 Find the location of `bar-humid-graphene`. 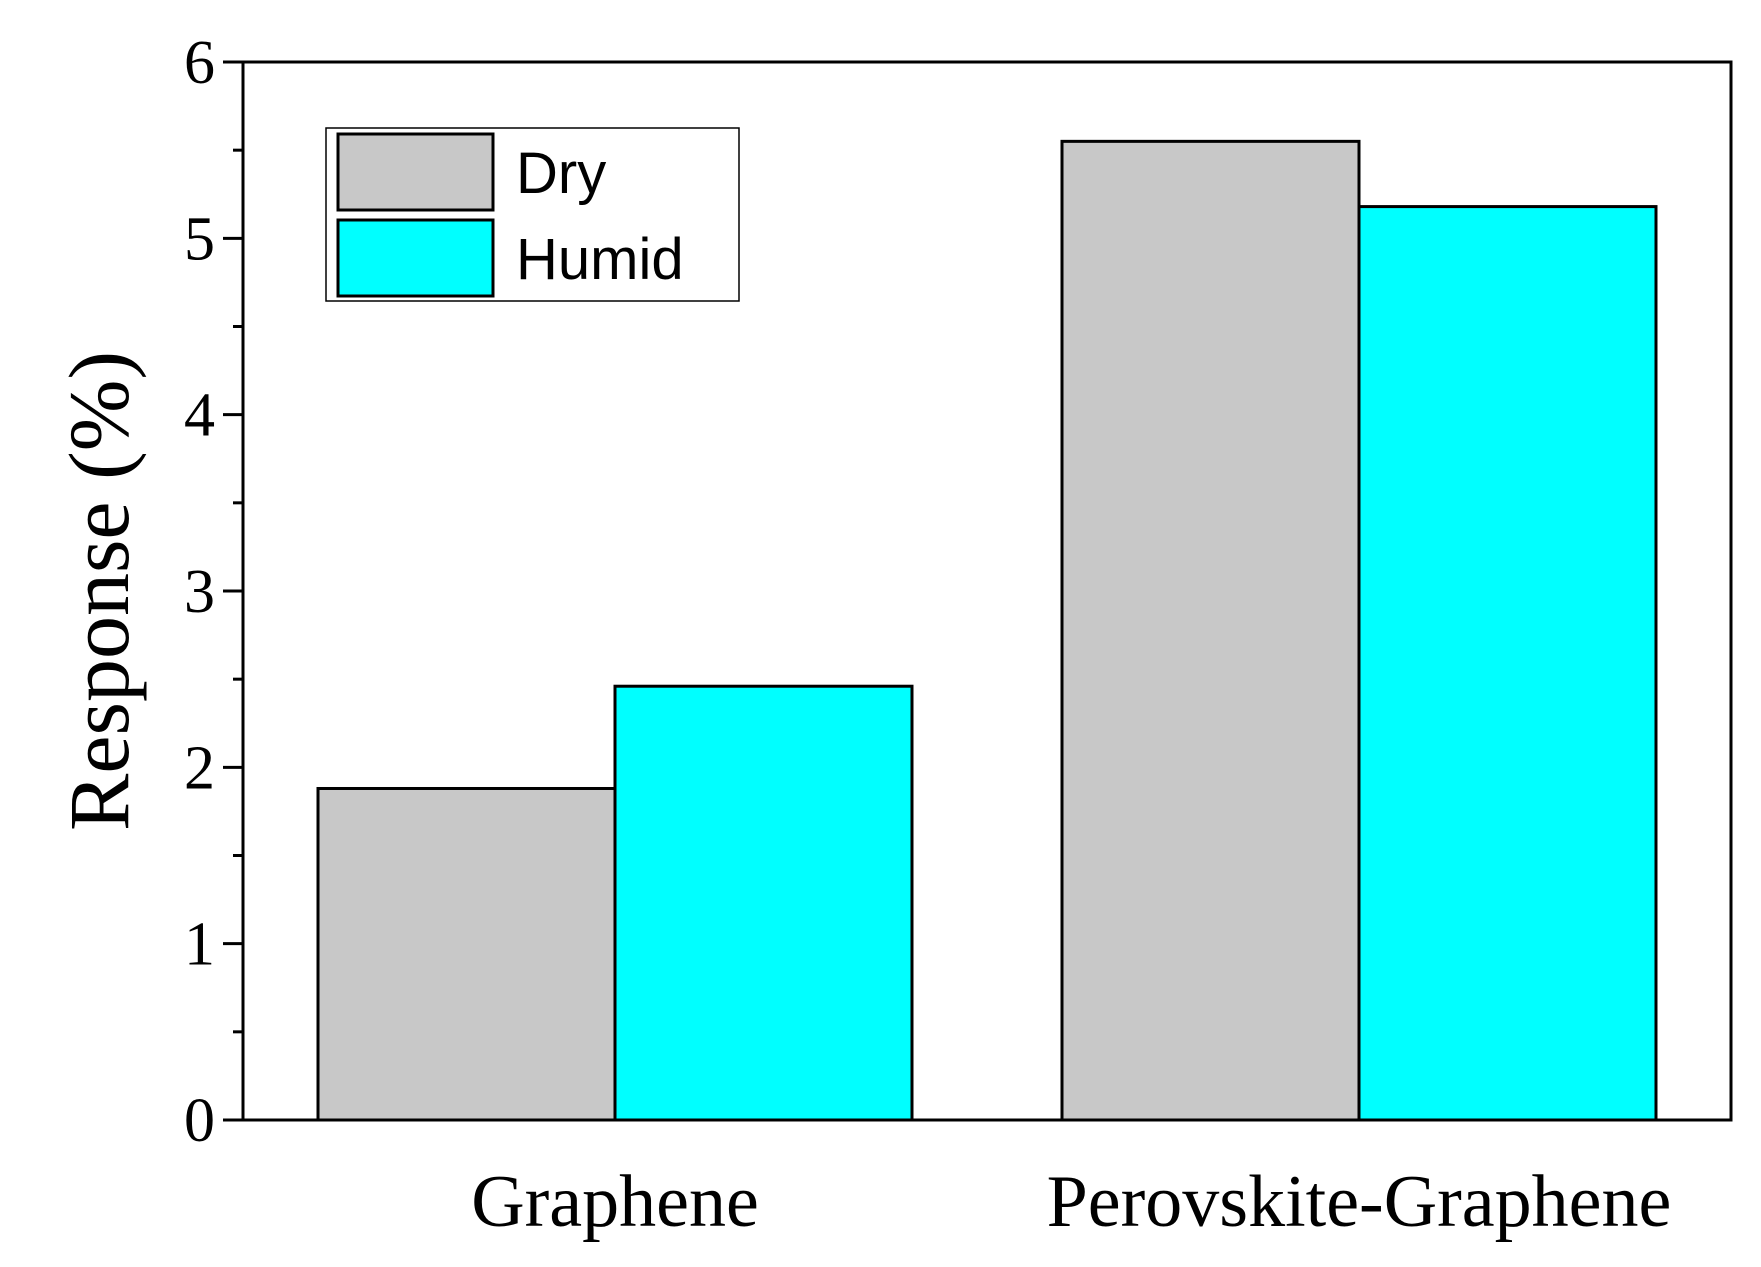

bar-humid-graphene is located at coordinates (763, 903).